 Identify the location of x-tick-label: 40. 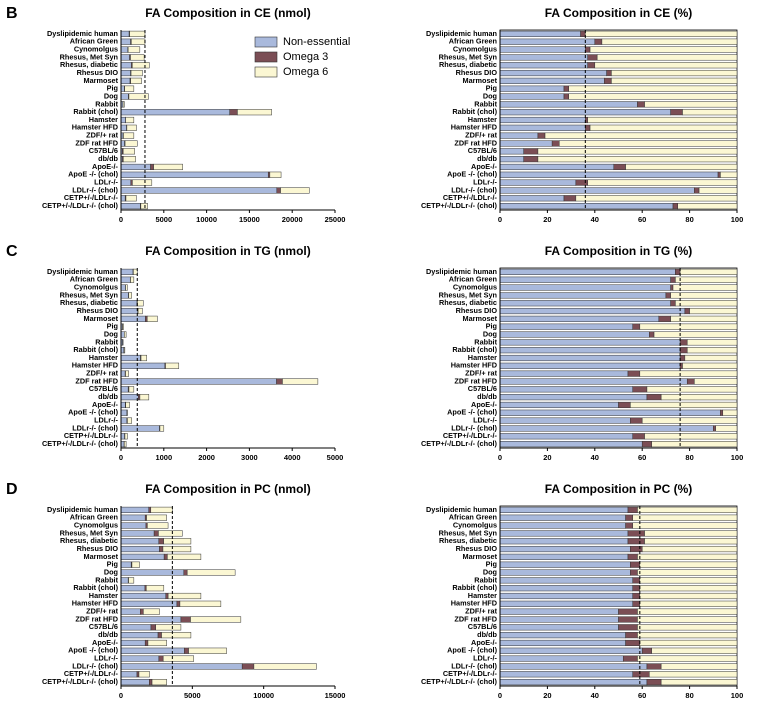
(595, 457).